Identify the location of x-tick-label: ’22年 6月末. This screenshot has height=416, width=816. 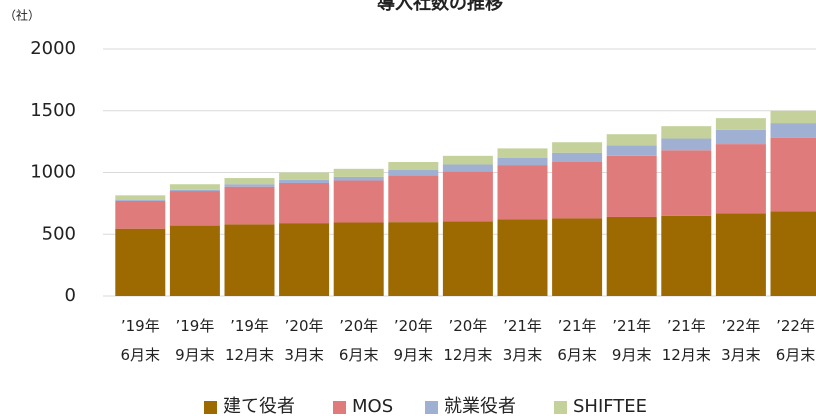
(796, 340).